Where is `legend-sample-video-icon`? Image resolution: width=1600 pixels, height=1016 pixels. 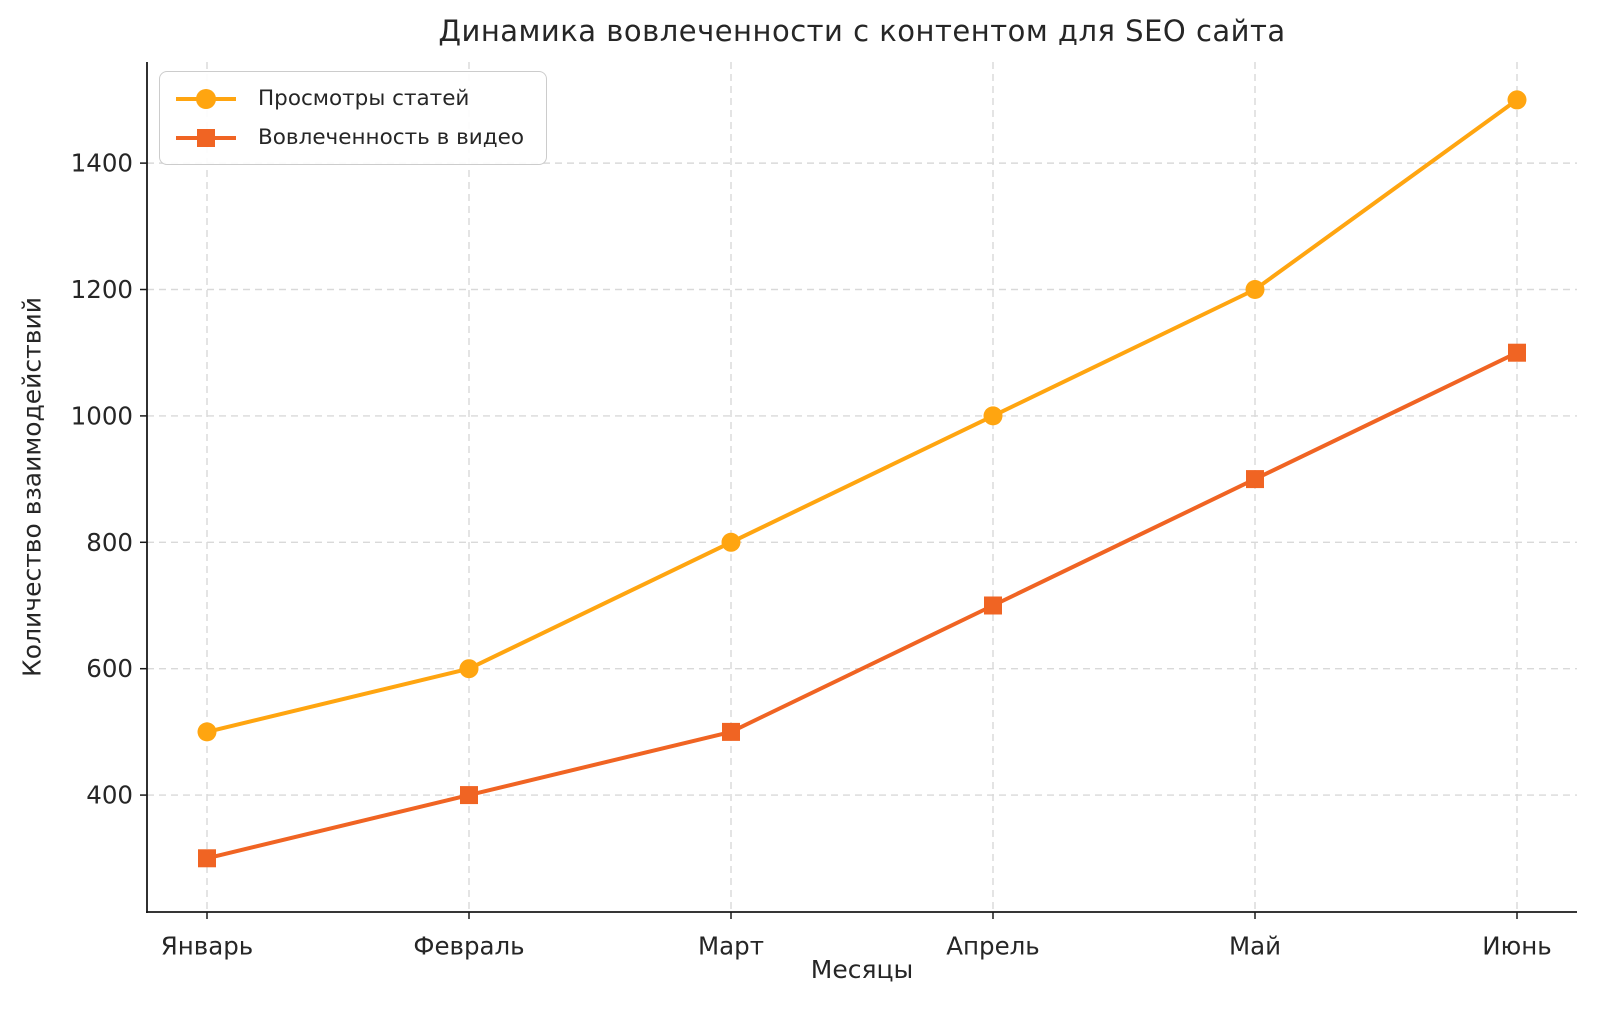 legend-sample-video-icon is located at coordinates (206, 137).